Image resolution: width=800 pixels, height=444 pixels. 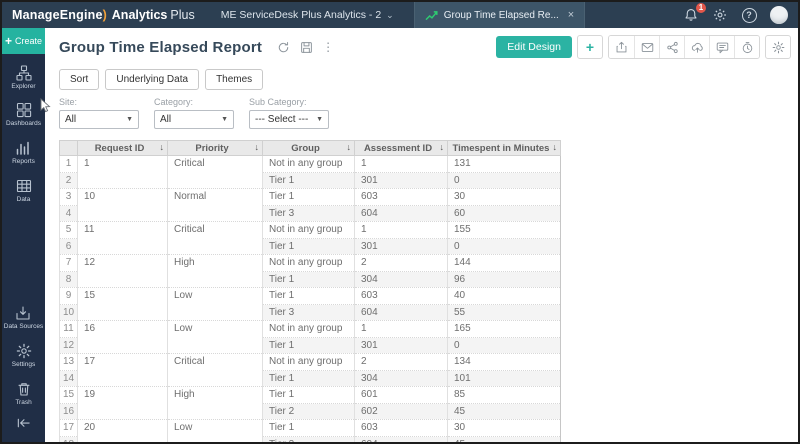 I want to click on column-header-priority: Priority ↓, so click(x=215, y=148).